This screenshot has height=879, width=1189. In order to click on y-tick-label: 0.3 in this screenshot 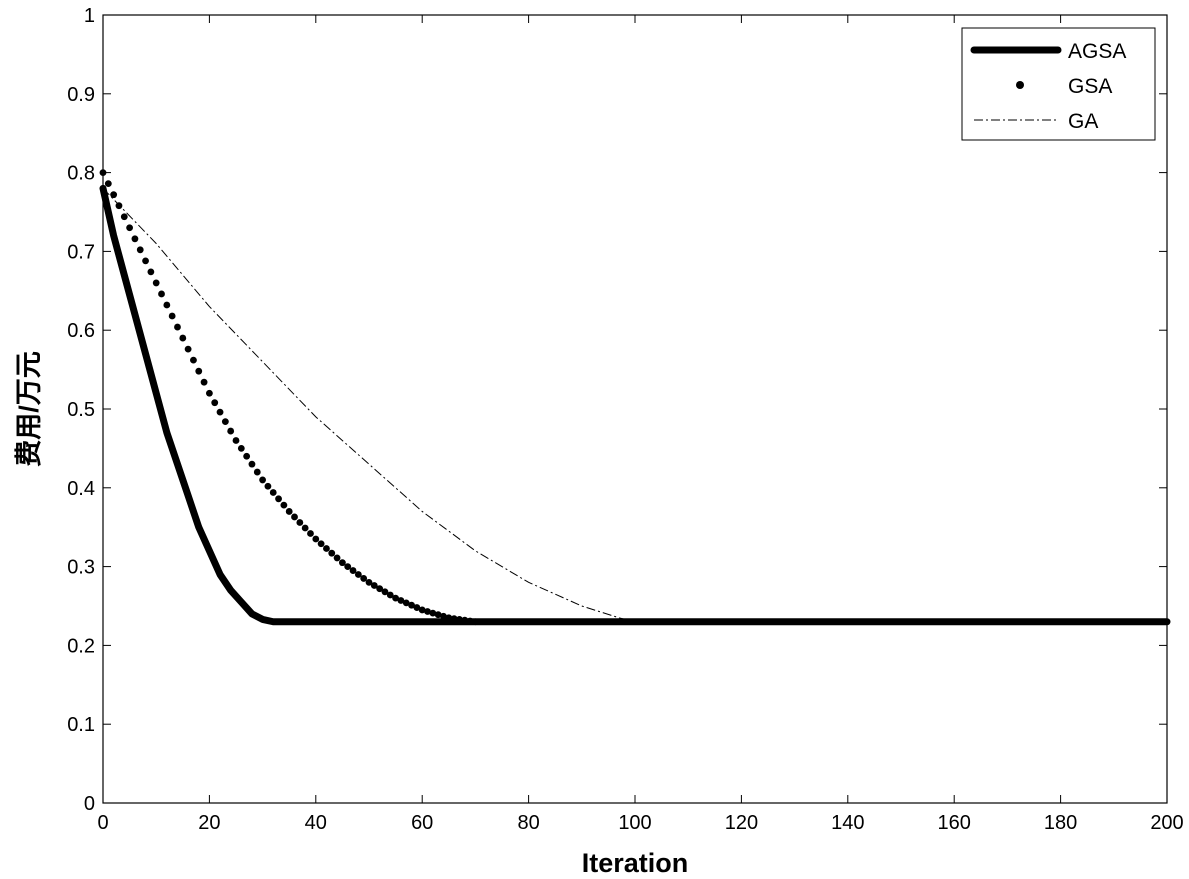, I will do `click(81, 568)`.